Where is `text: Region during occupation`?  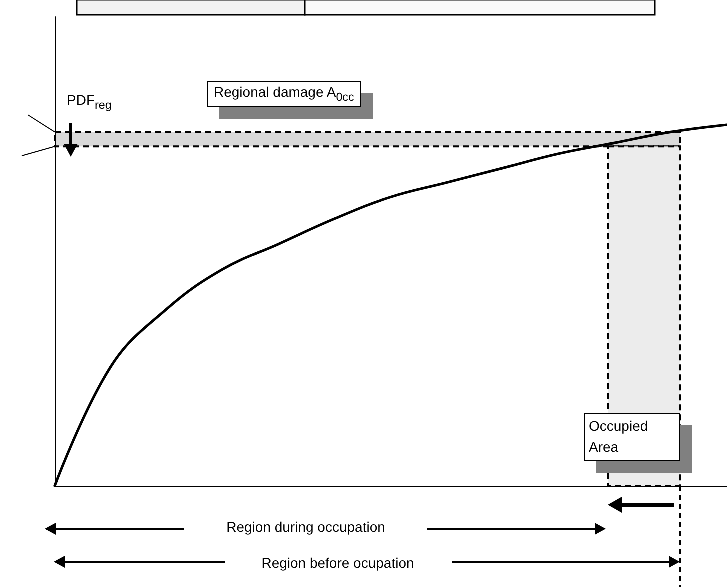
text: Region during occupation is located at coordinates (306, 527).